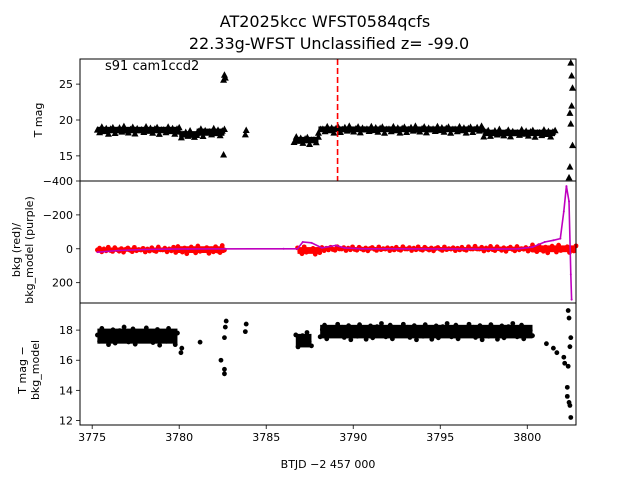  Describe the element at coordinates (69, 249) in the screenshot. I see `middle-ytick-label: 0` at that location.